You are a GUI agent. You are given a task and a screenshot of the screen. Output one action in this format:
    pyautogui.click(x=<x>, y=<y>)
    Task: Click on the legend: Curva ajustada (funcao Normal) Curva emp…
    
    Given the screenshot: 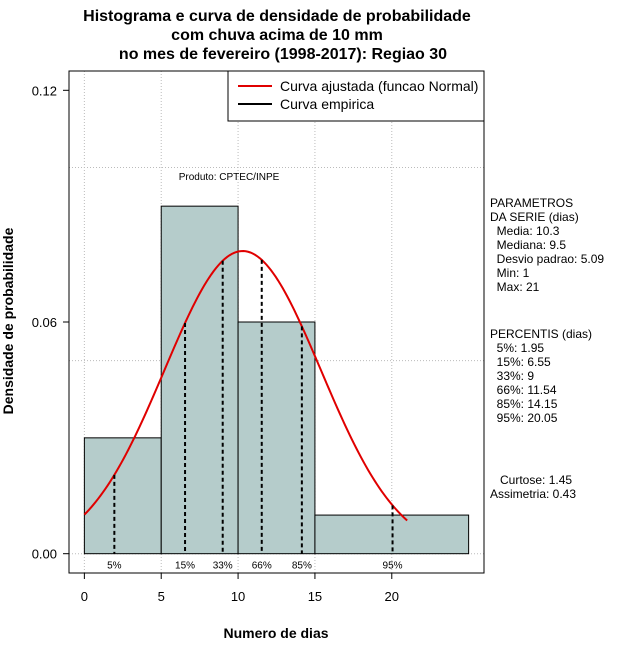 What is the action you would take?
    pyautogui.click(x=356, y=96)
    